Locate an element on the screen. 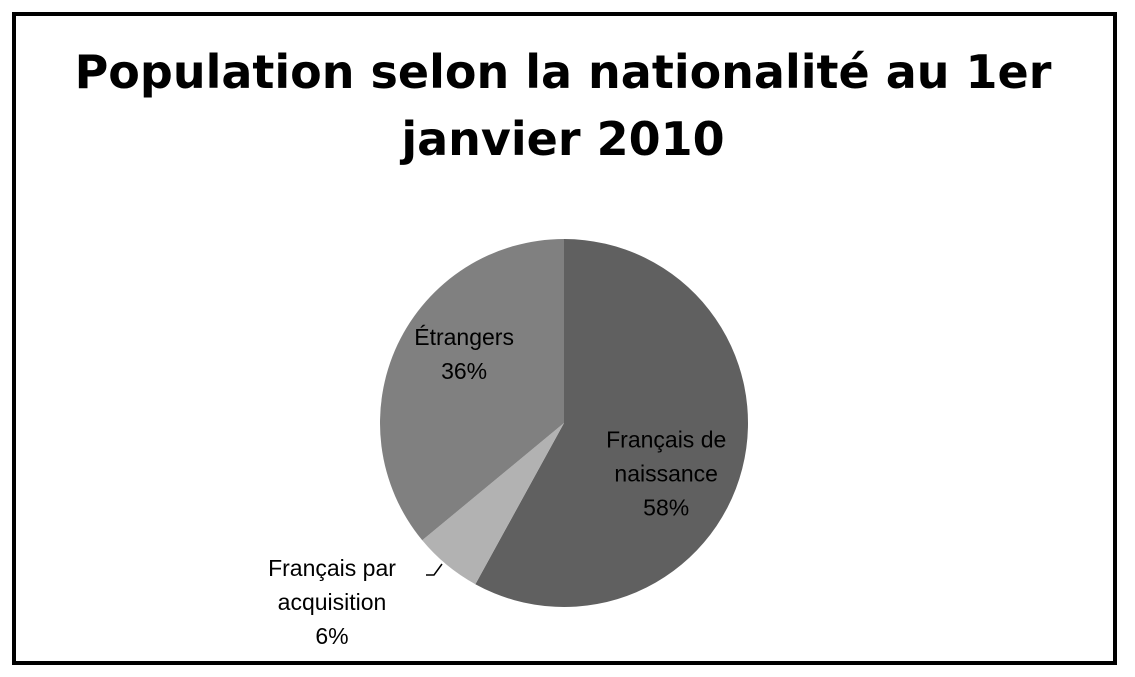  chart-title-line-1: Population selon la nationalité au 1er is located at coordinates (563, 72).